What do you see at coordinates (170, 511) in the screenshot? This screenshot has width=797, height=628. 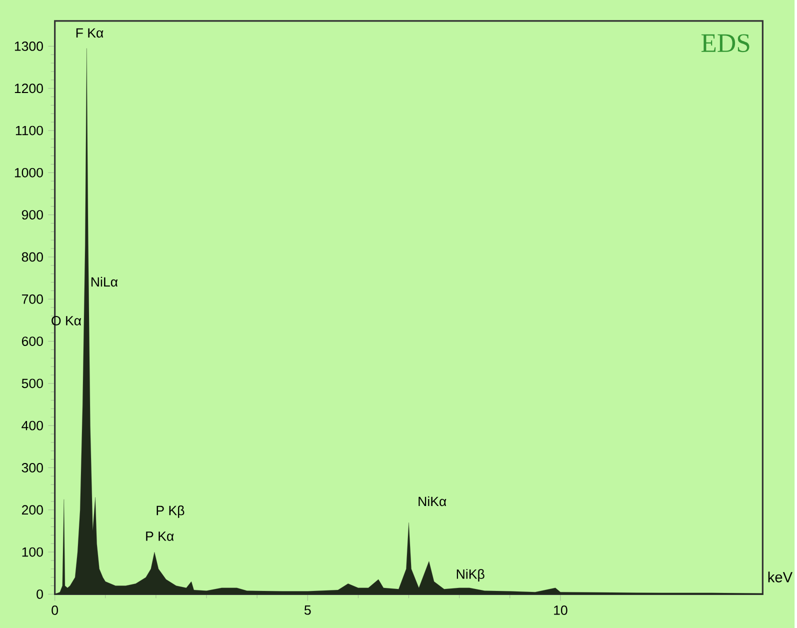 I see `annotation: P Kβ` at bounding box center [170, 511].